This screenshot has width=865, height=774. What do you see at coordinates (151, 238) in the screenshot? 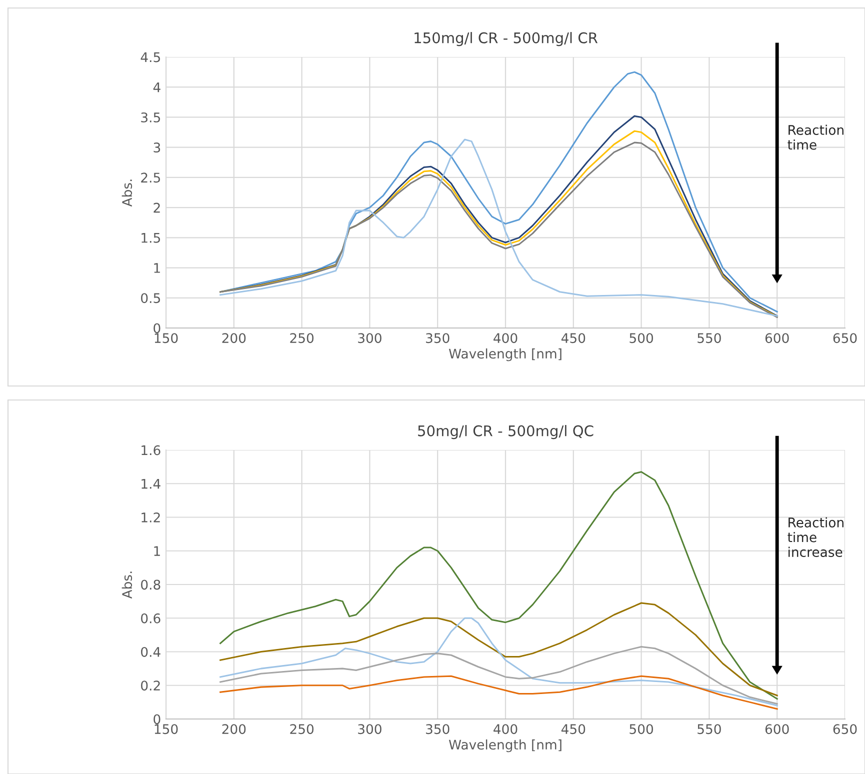
I see `y-tick-label: 1.5` at bounding box center [151, 238].